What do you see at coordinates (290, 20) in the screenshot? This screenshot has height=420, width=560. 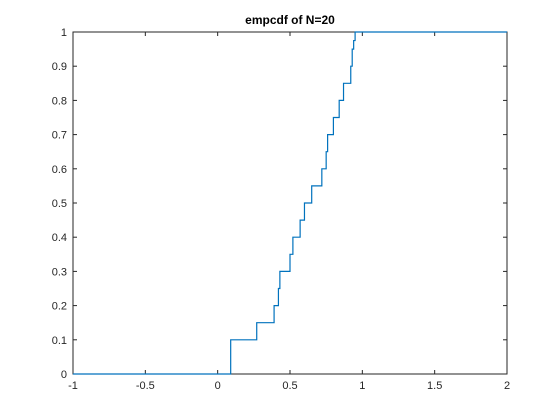 I see `chart-title: empcdf of N=20` at bounding box center [290, 20].